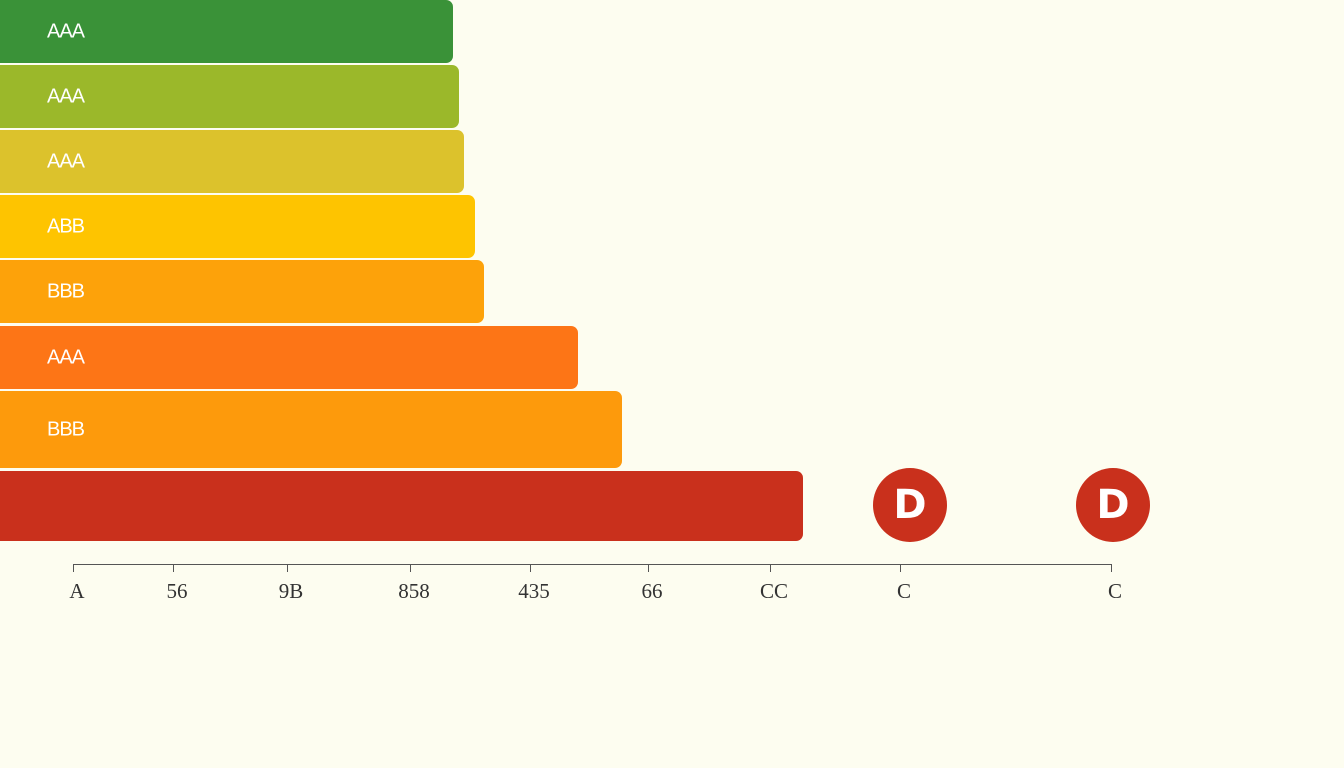 The width and height of the screenshot is (1344, 768). Describe the element at coordinates (237, 226) in the screenshot. I see `bar: ABB` at that location.